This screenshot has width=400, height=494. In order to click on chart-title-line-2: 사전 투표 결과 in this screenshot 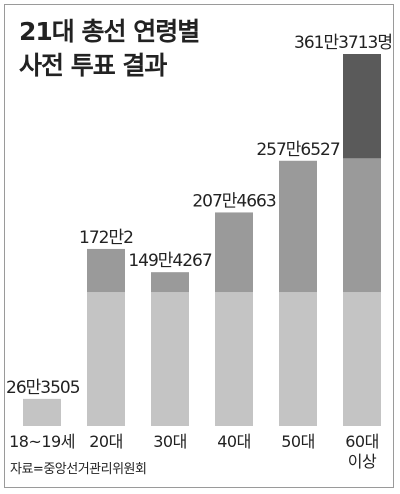, I will do `click(93, 65)`.